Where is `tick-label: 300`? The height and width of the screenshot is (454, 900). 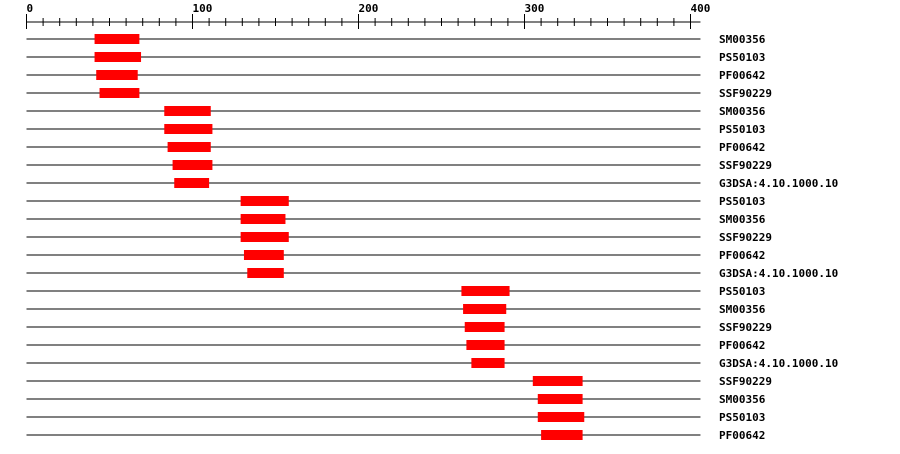
tick-label: 300 is located at coordinates (535, 8).